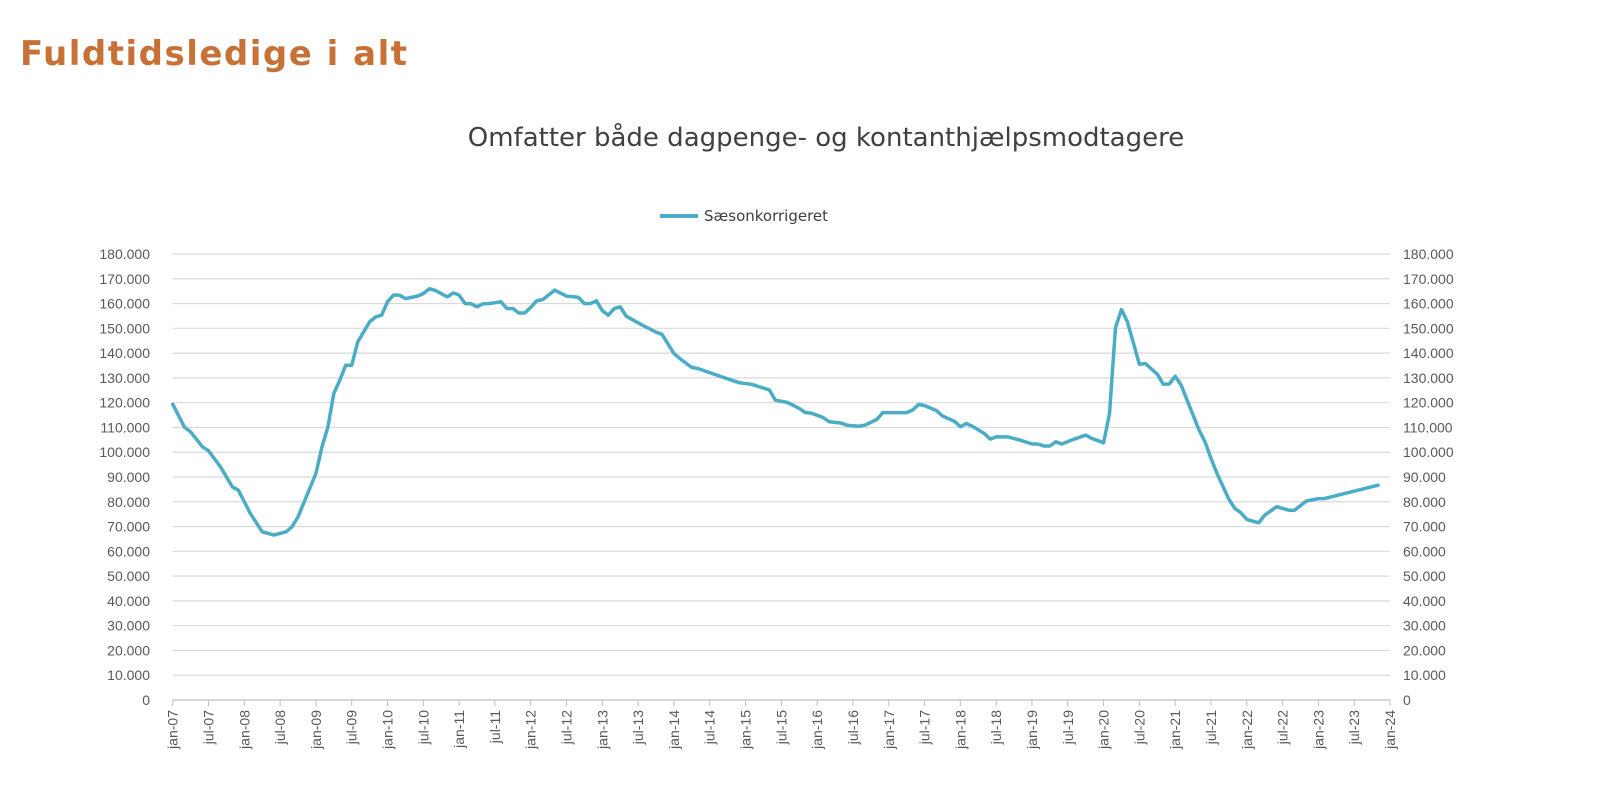 The width and height of the screenshot is (1600, 800). Describe the element at coordinates (531, 730) in the screenshot. I see `x-tick-label: jan-12` at that location.